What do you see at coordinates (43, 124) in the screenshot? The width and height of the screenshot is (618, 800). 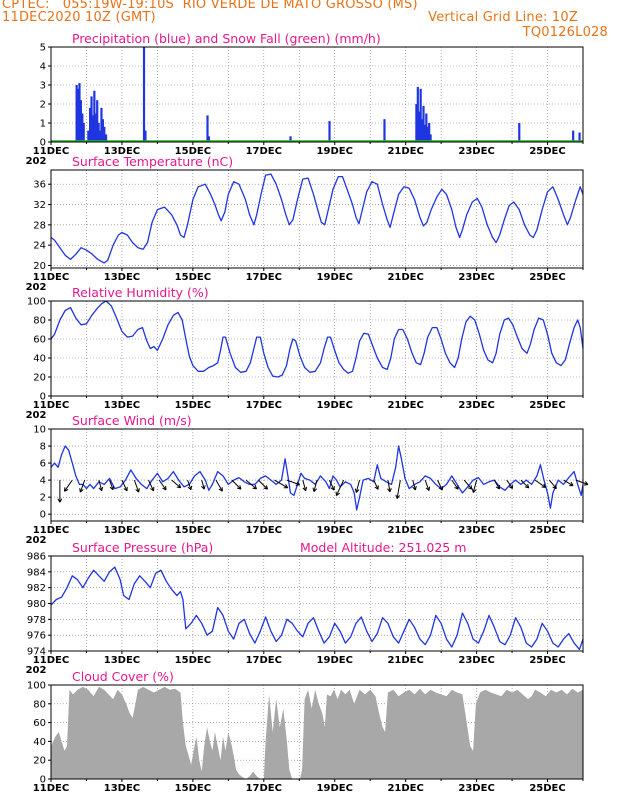 I see `y-tick-label: 1` at bounding box center [43, 124].